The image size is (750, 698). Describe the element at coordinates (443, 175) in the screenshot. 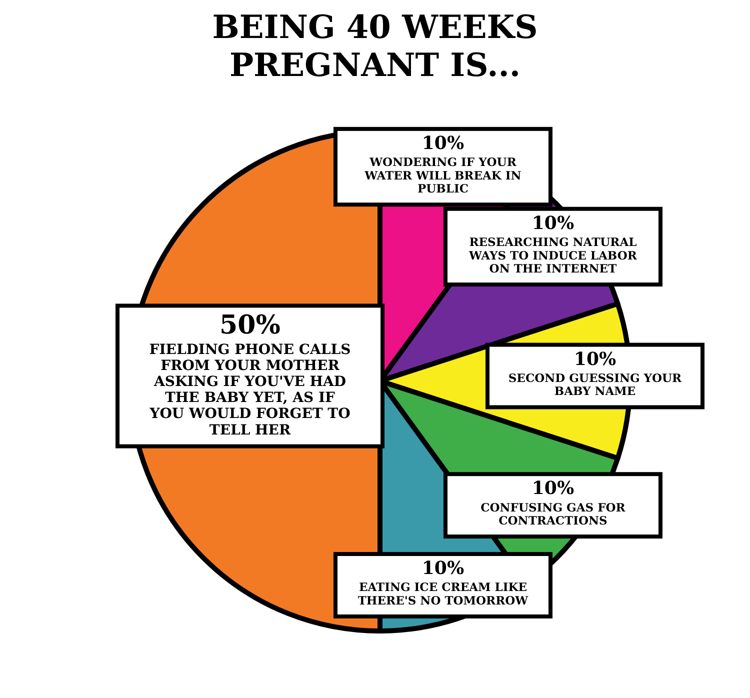

I see `slice-label: WONDERING IF YOUR WATER WILL BREAK IN PUBLIC` at that location.